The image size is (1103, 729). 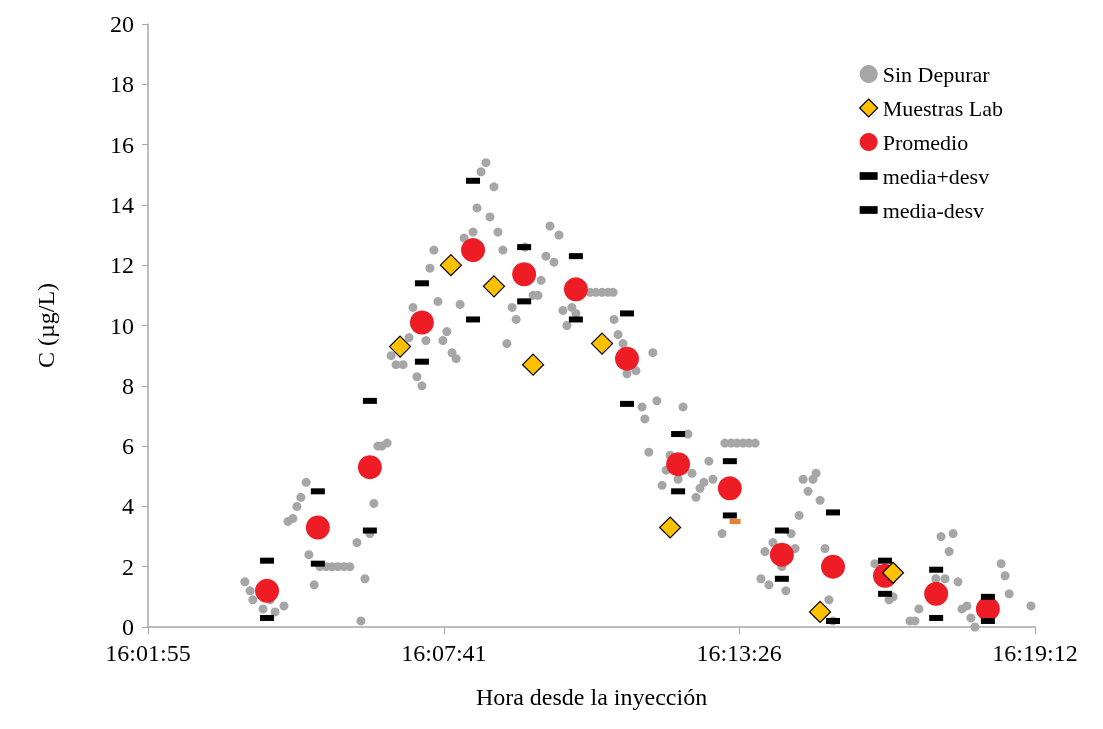 I want to click on legend-label: Sin Depurar, so click(x=936, y=74).